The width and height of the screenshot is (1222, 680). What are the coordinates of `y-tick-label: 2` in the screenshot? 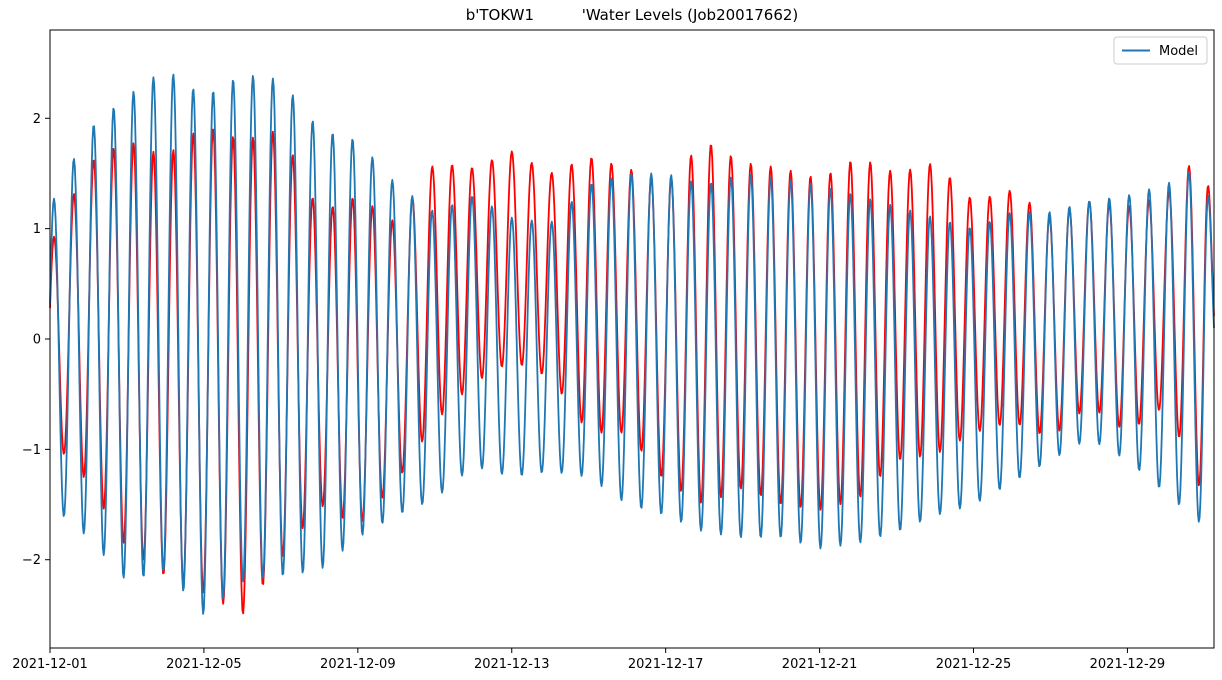 It's located at (37, 119).